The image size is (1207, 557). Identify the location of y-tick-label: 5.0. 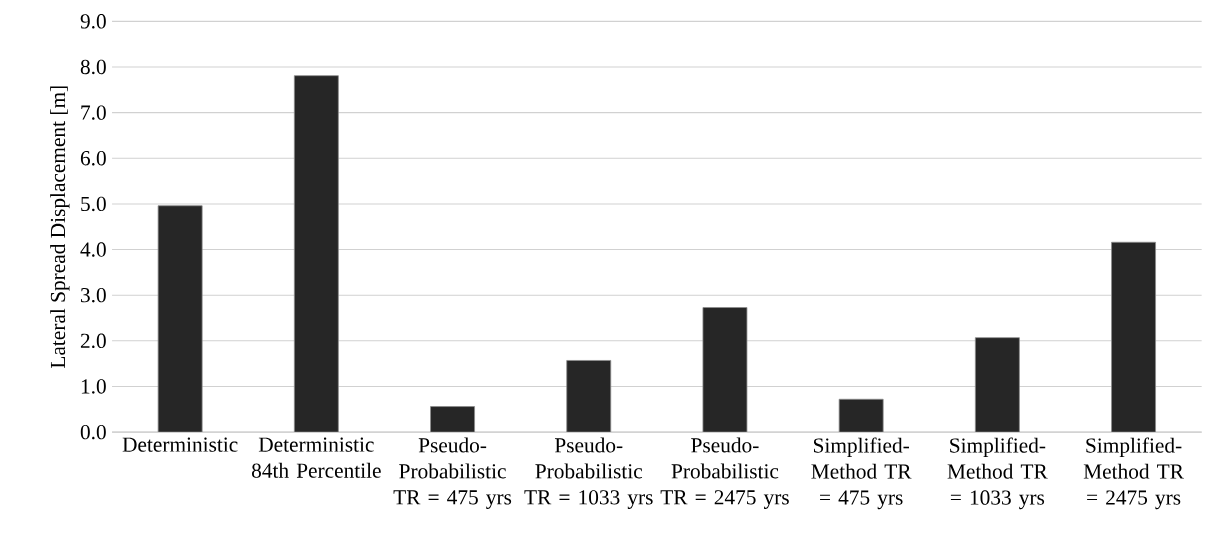
(93, 203).